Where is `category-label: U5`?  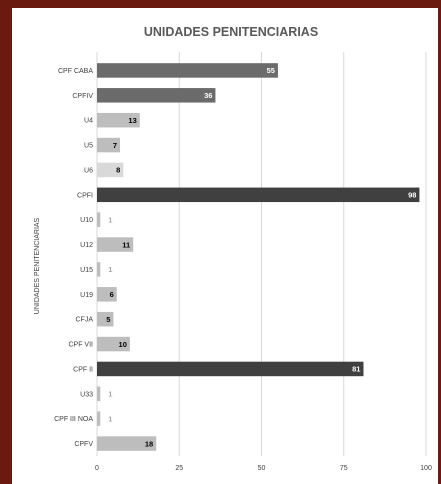 category-label: U5 is located at coordinates (88, 146).